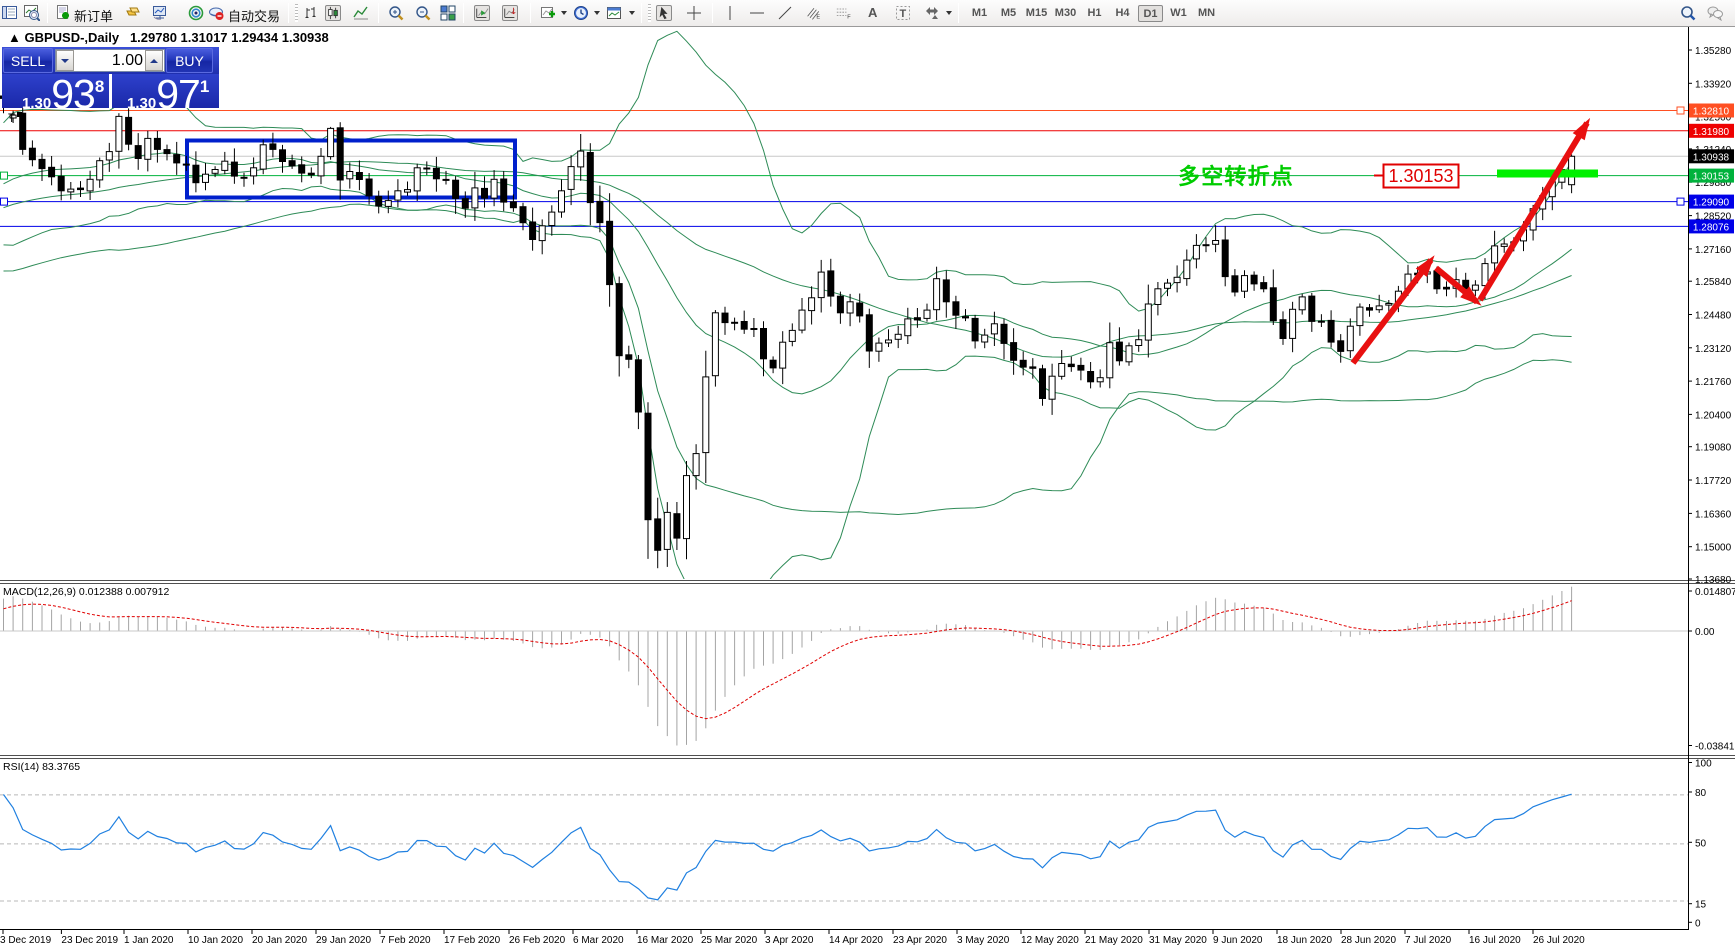  Describe the element at coordinates (1713, 580) in the screenshot. I see `svg-text: 1.13680` at that location.